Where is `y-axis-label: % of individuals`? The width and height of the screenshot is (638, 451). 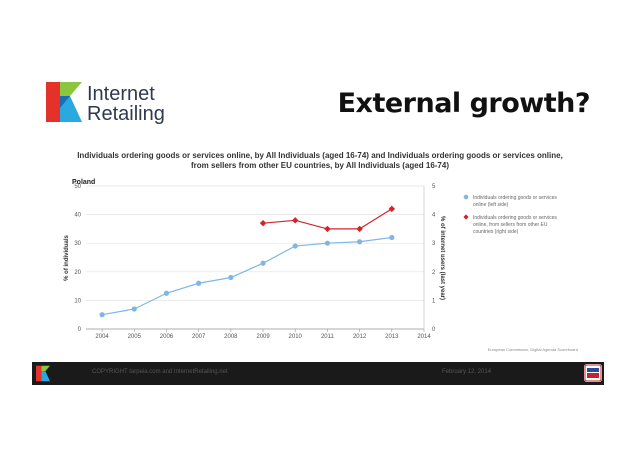 y-axis-label: % of individuals is located at coordinates (67, 258).